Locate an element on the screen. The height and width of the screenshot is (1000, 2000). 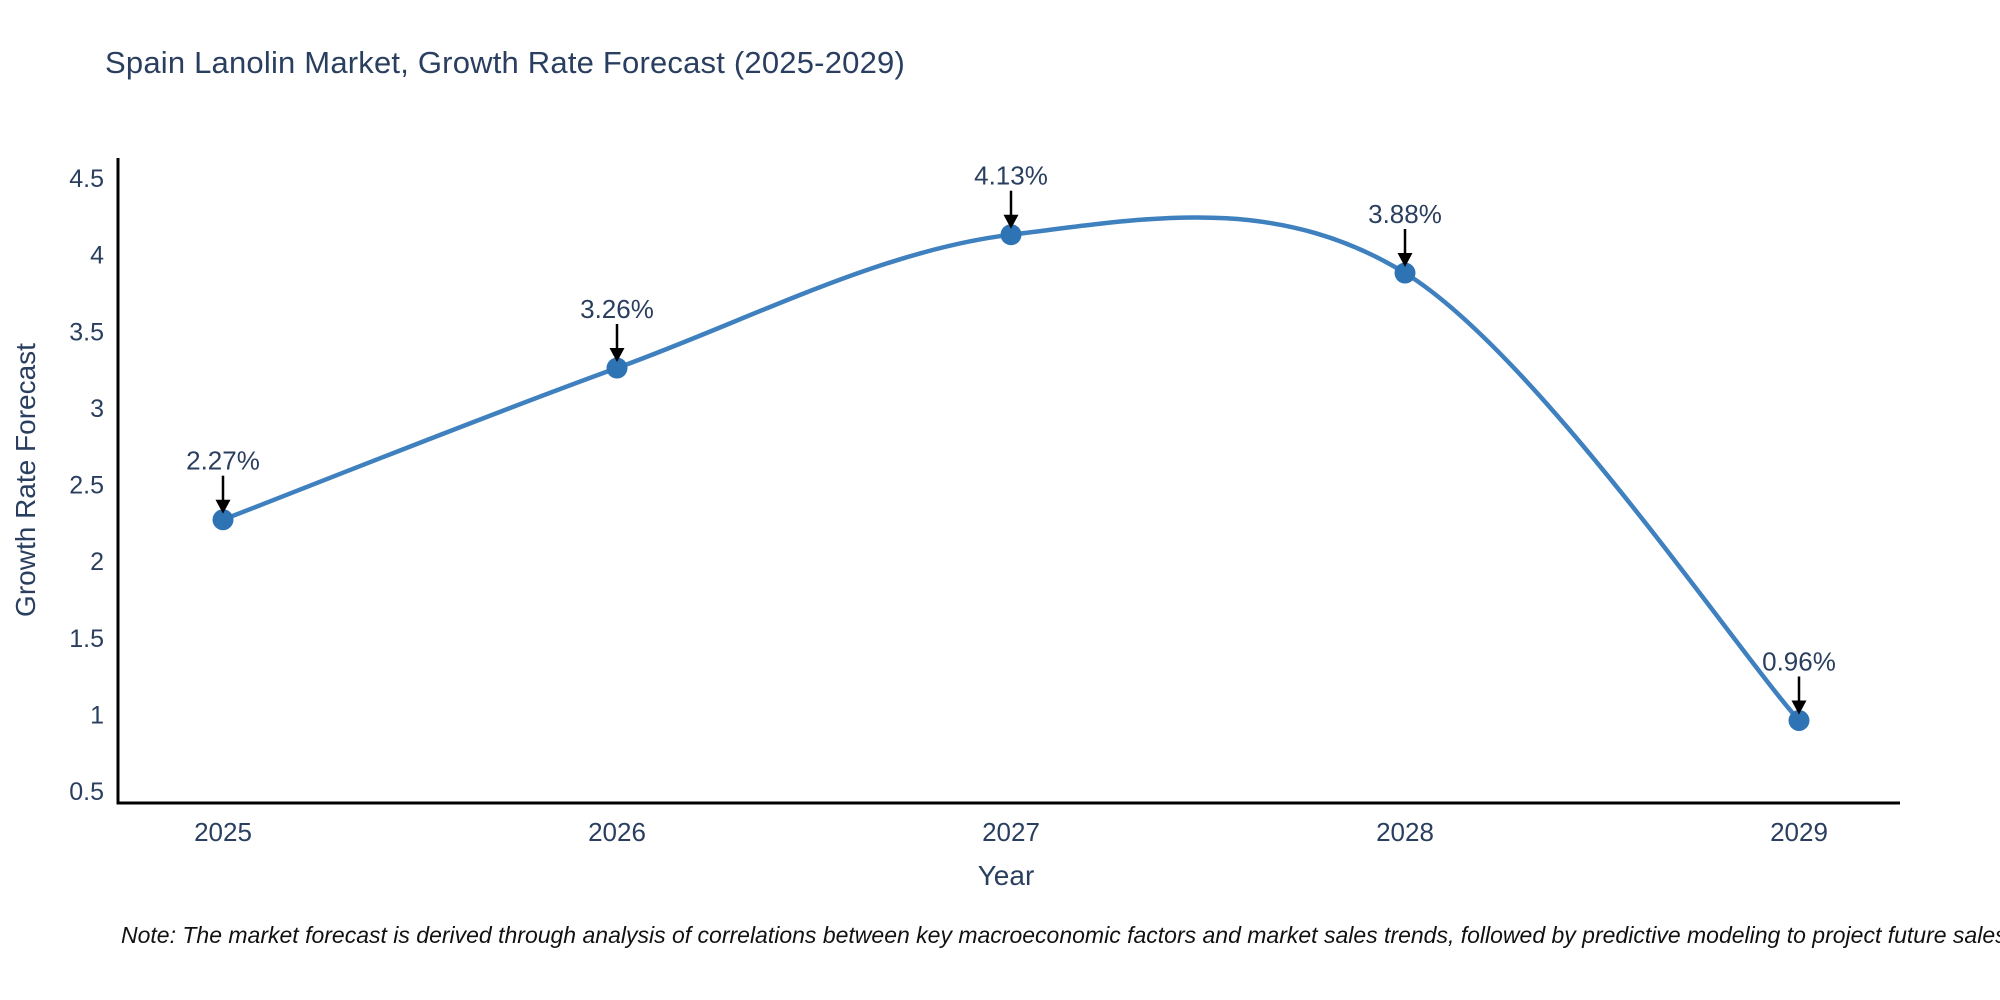
x-axis-title: Year is located at coordinates (1006, 875).